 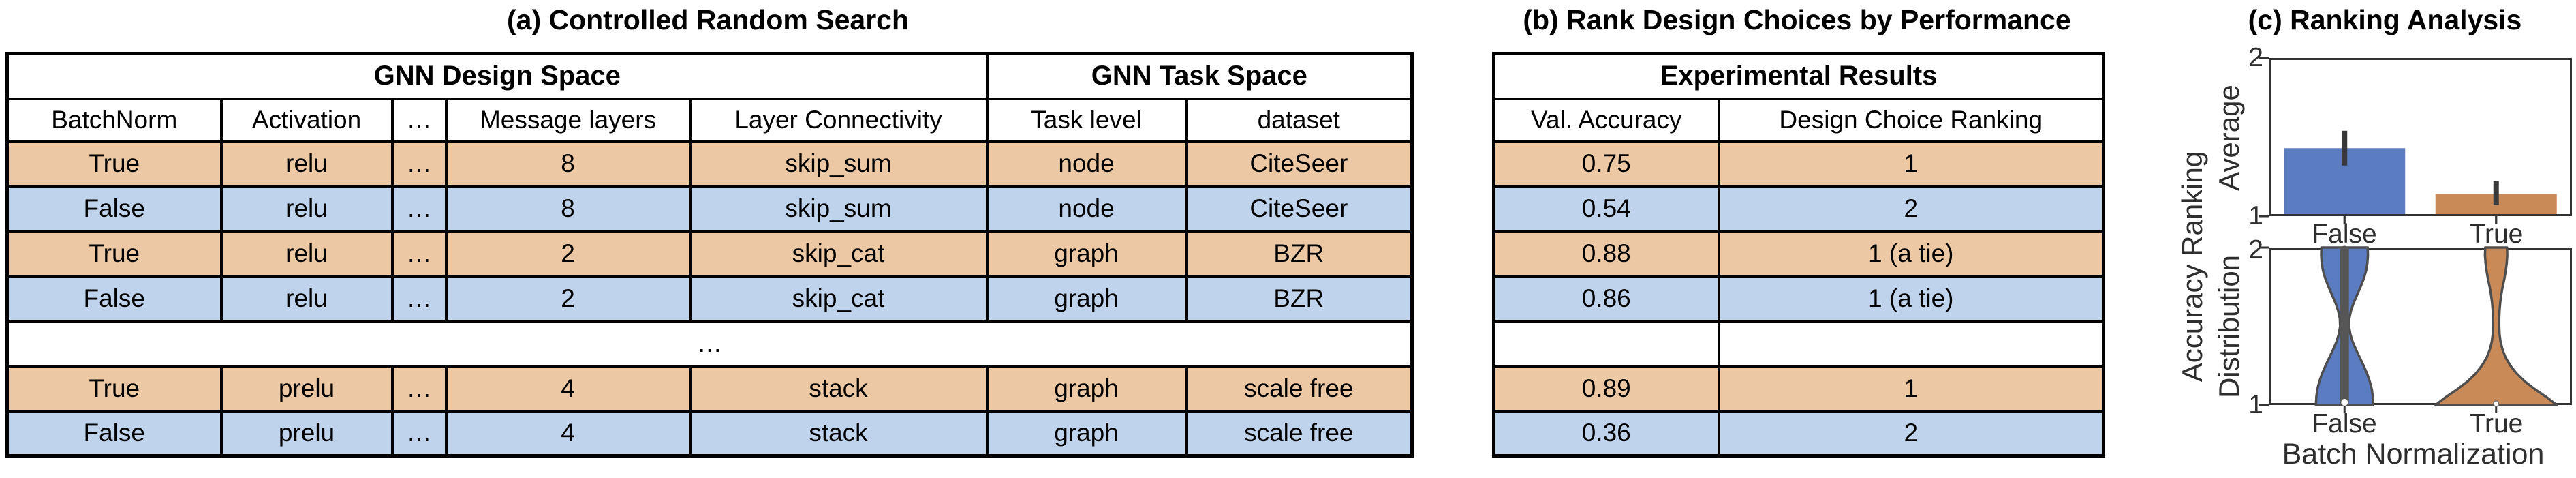 What do you see at coordinates (2255, 404) in the screenshot?
I see `violin-ytick-1: 1` at bounding box center [2255, 404].